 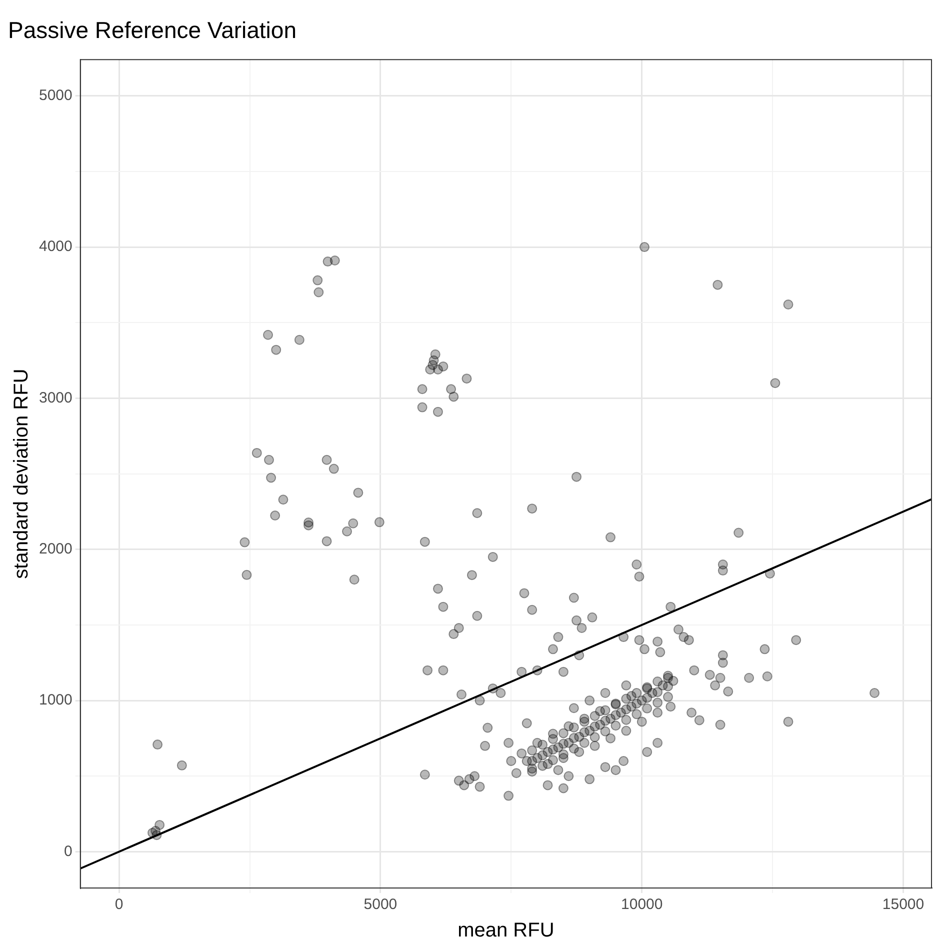 I want to click on x-tick-label: 15000, so click(x=903, y=905).